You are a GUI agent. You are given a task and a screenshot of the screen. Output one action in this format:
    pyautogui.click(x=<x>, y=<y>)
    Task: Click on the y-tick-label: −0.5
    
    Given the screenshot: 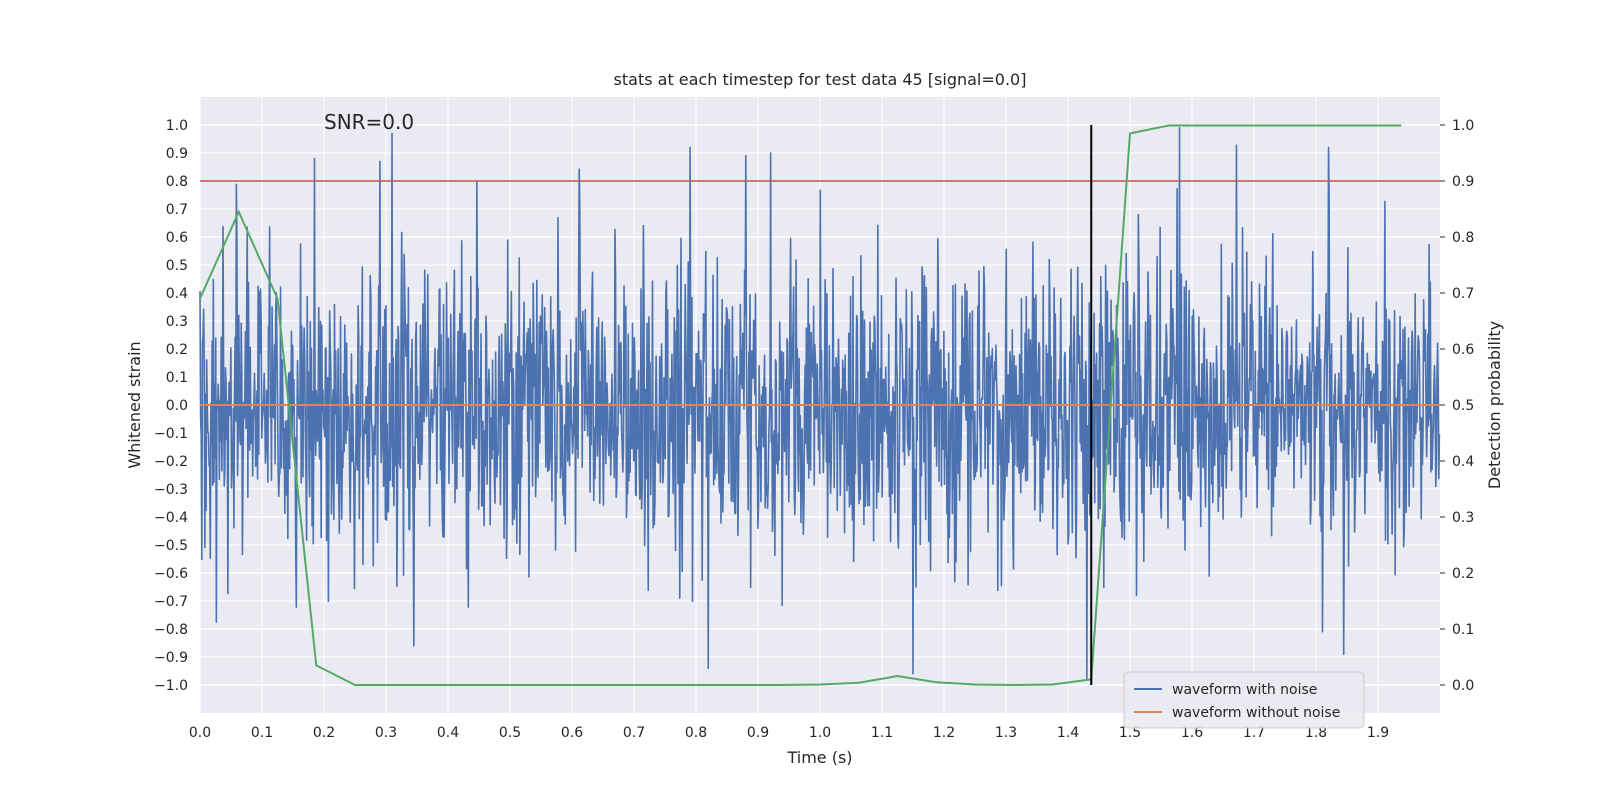 What is the action you would take?
    pyautogui.click(x=171, y=546)
    